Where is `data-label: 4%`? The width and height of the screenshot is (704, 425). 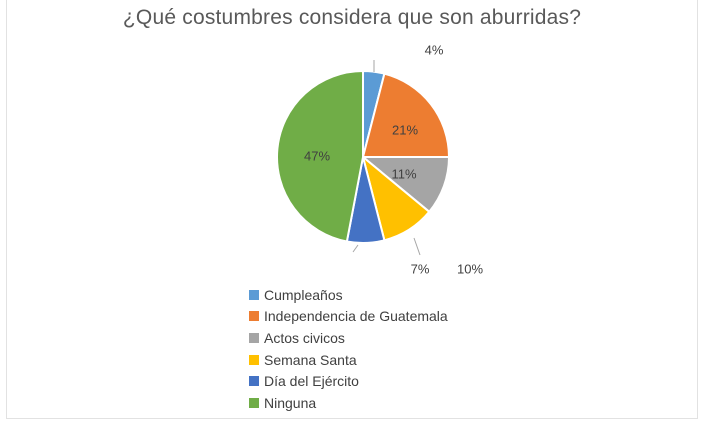 data-label: 4% is located at coordinates (434, 49).